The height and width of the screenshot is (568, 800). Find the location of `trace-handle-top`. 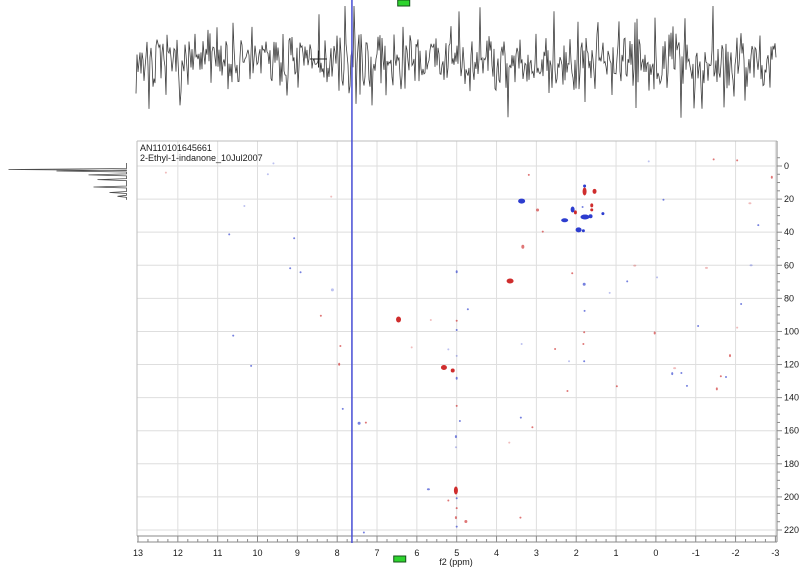

trace-handle-top is located at coordinates (404, 3).